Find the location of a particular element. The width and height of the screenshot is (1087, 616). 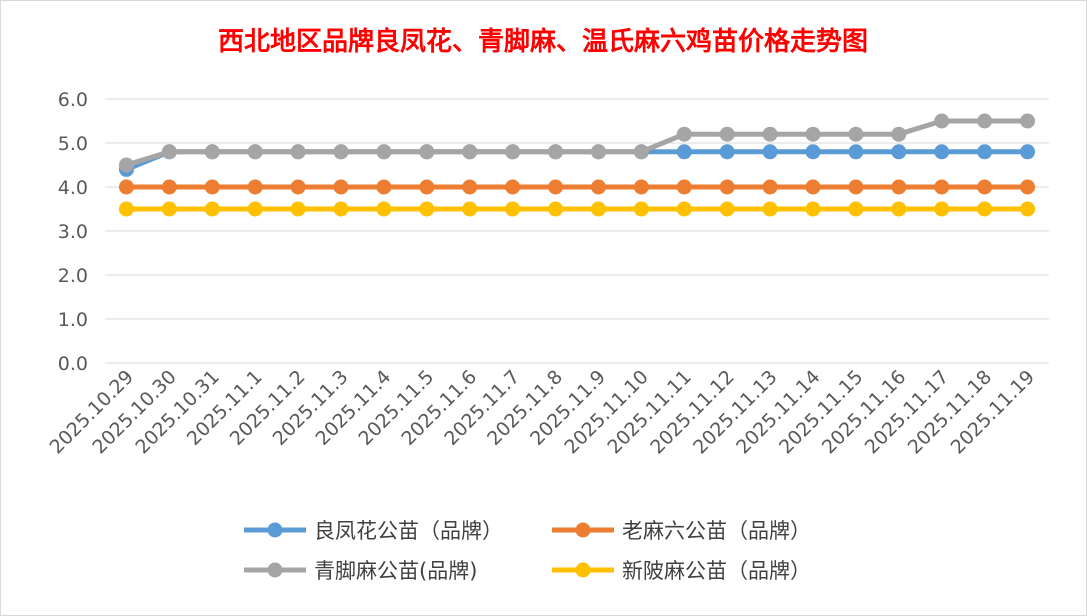

y-tick-label: 6.0 is located at coordinates (73, 100).